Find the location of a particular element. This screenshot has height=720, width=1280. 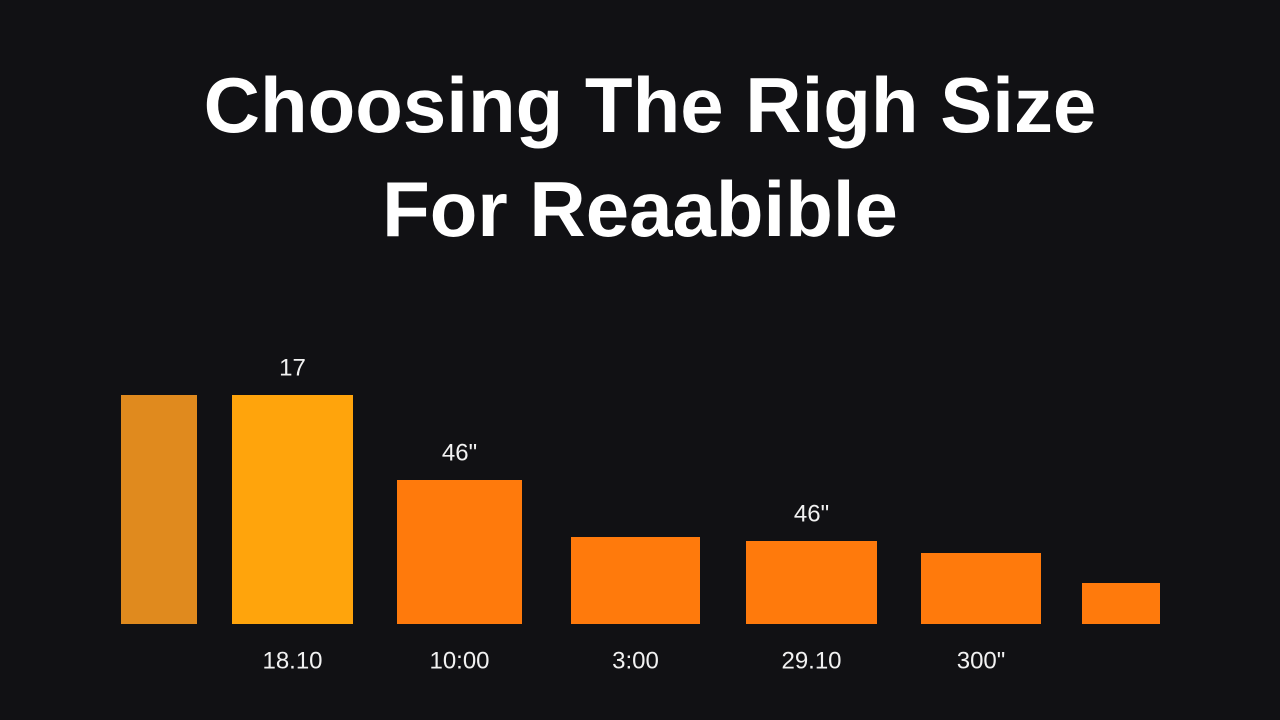

chart-title: Choosing The Righ Size is located at coordinates (650, 105).